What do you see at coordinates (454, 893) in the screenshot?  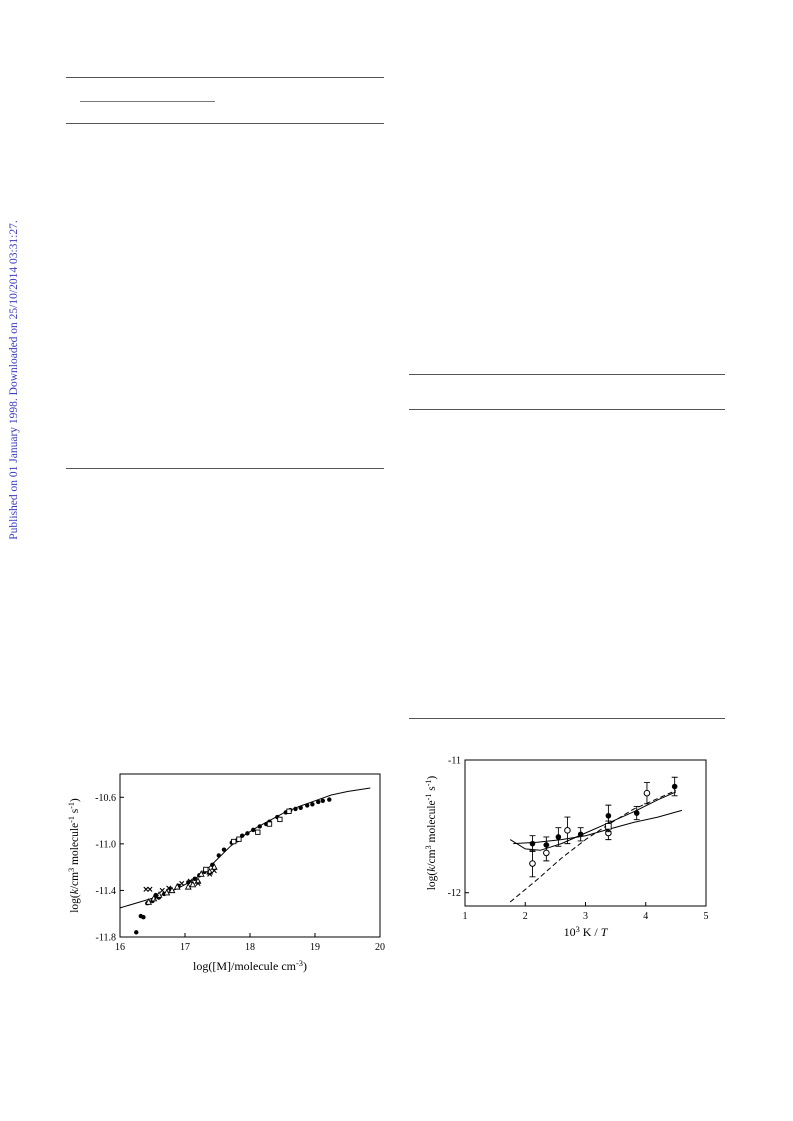 I see `y-tick-label: -12` at bounding box center [454, 893].